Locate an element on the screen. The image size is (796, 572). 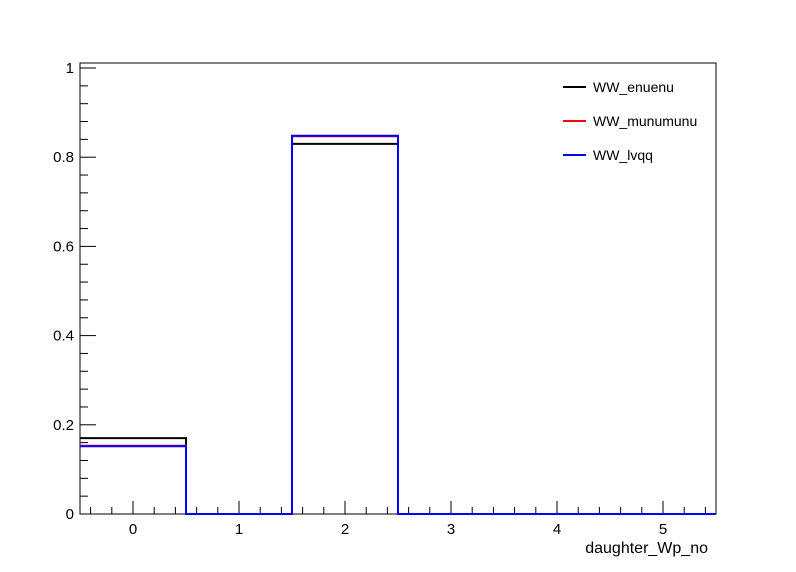
legend-entry: WW_enuenu is located at coordinates (618, 87).